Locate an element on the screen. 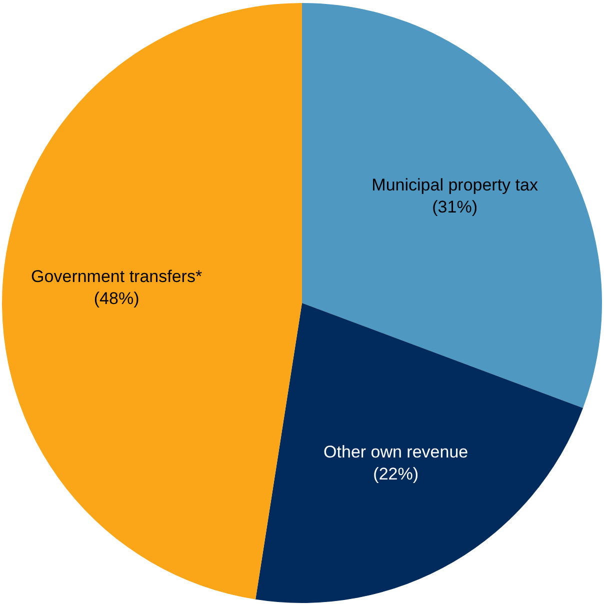  slice-label: Other own revenue is located at coordinates (396, 452).